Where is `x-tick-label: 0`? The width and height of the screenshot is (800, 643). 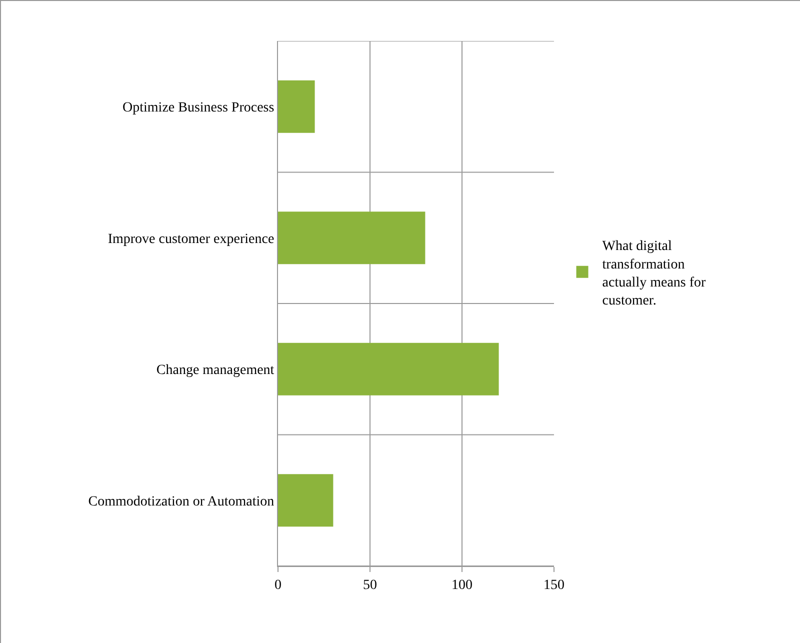
x-tick-label: 0 is located at coordinates (278, 585).